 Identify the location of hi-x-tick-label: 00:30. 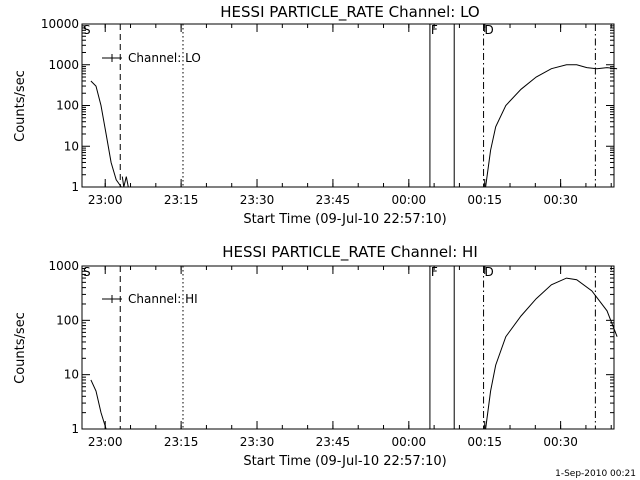
(560, 442).